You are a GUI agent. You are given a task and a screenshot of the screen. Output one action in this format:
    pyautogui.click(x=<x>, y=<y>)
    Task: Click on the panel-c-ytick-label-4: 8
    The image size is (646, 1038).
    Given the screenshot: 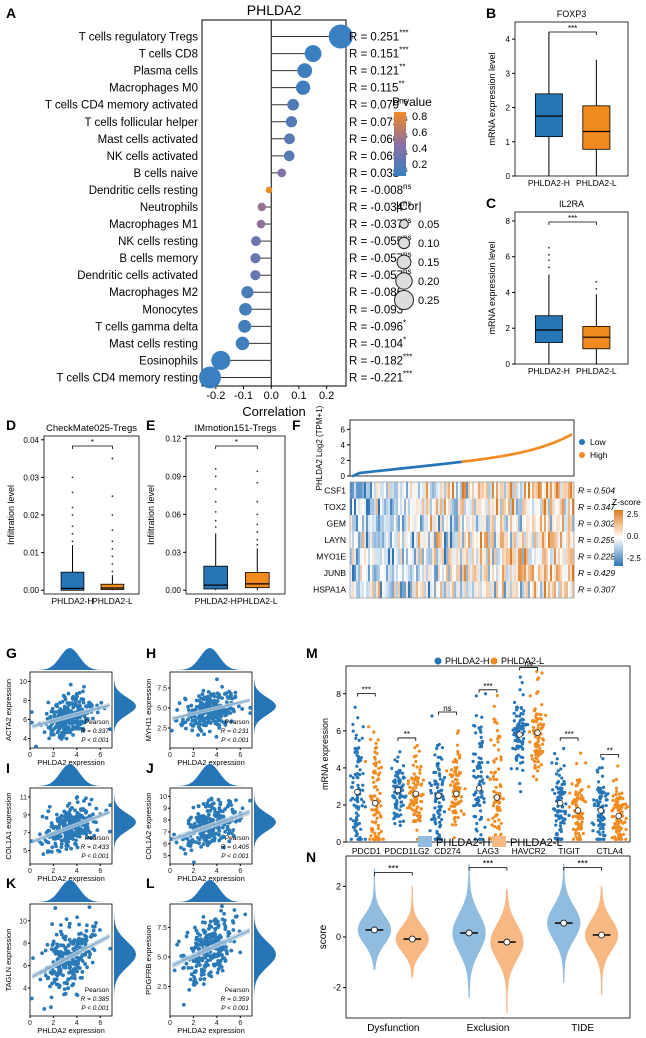 What is the action you would take?
    pyautogui.click(x=508, y=221)
    